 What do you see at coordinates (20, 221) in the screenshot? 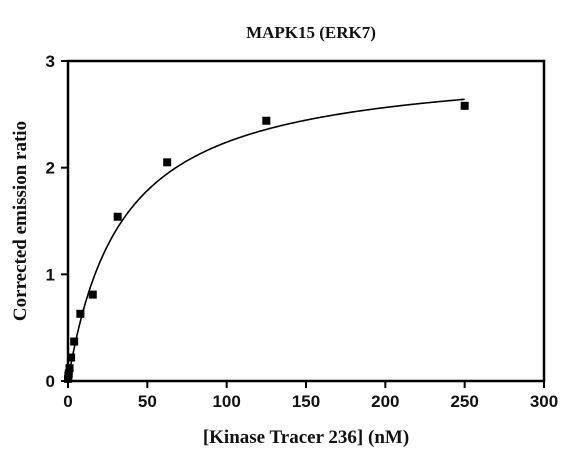
I see `y-axis-label: Corrected emission ratio` at bounding box center [20, 221].